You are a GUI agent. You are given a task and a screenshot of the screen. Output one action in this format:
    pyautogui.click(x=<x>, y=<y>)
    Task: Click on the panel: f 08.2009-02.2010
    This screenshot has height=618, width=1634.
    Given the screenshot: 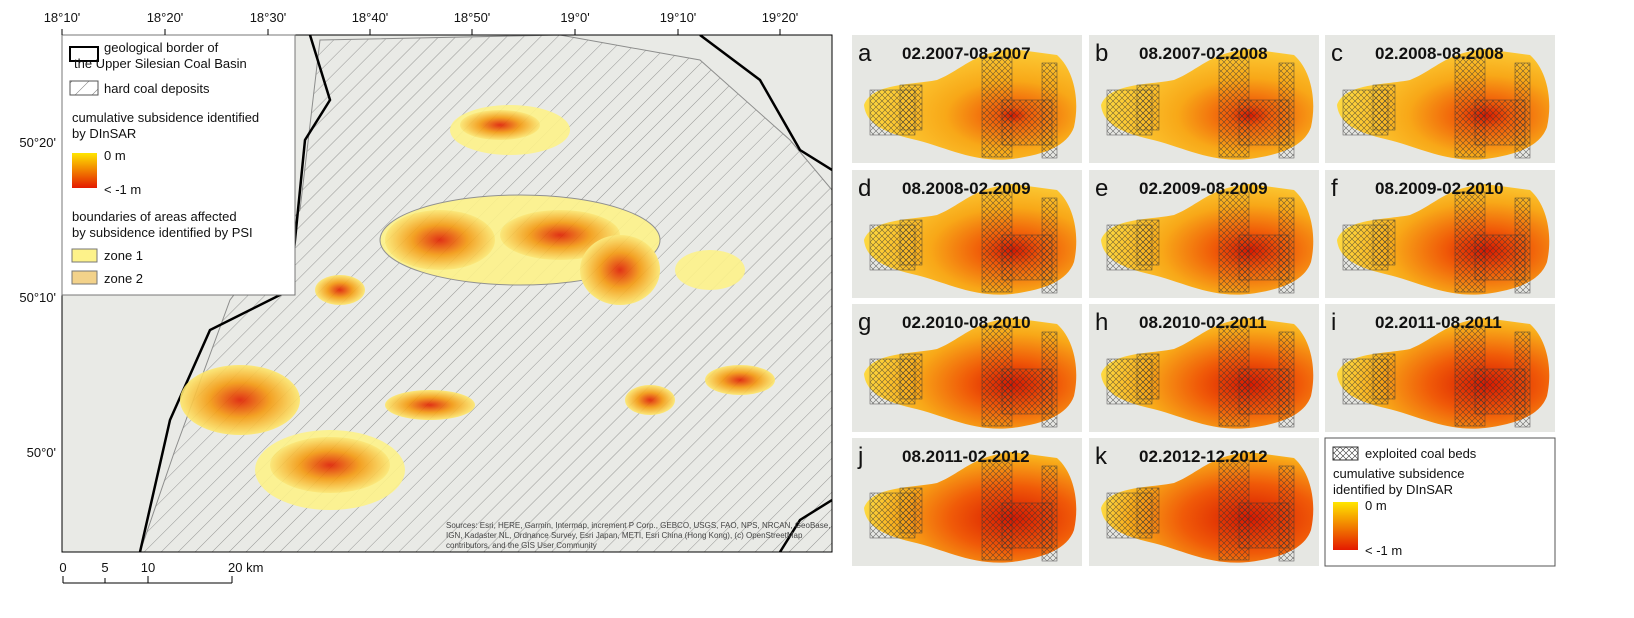 What is the action you would take?
    pyautogui.click(x=1440, y=234)
    